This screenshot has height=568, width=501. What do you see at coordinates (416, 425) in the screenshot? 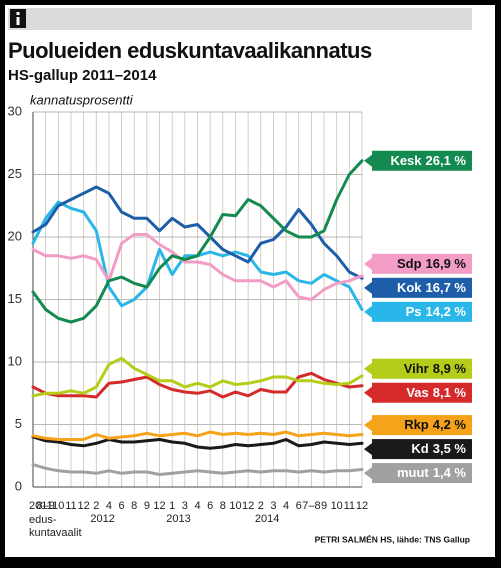
I see `series-name: Rkp` at bounding box center [416, 425].